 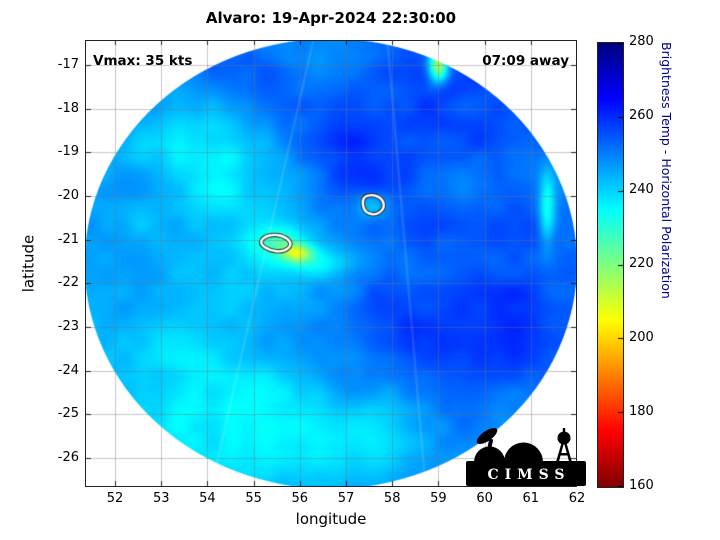 What do you see at coordinates (331, 18) in the screenshot?
I see `plot-title: Alvaro: 19-Apr-2024 22:30:00` at bounding box center [331, 18].